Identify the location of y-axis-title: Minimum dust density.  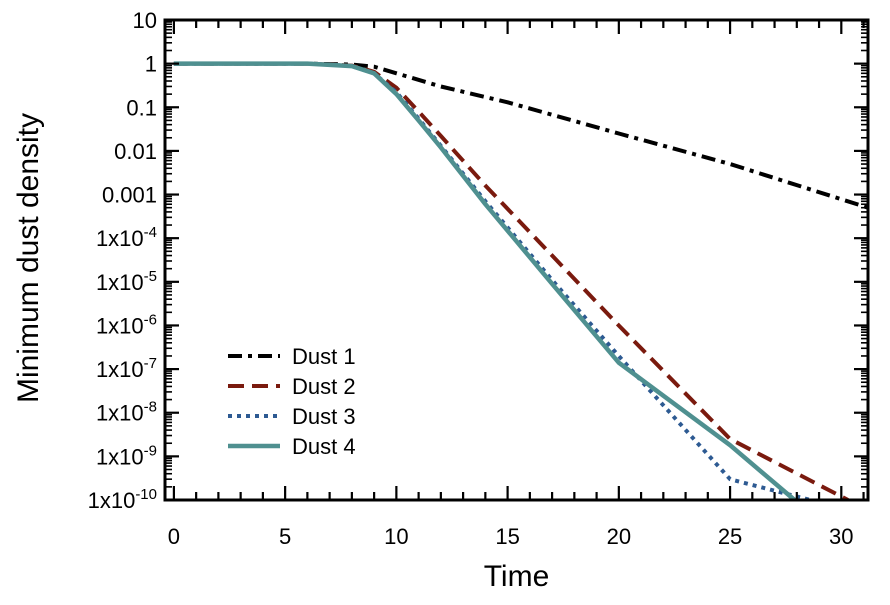
(28, 258).